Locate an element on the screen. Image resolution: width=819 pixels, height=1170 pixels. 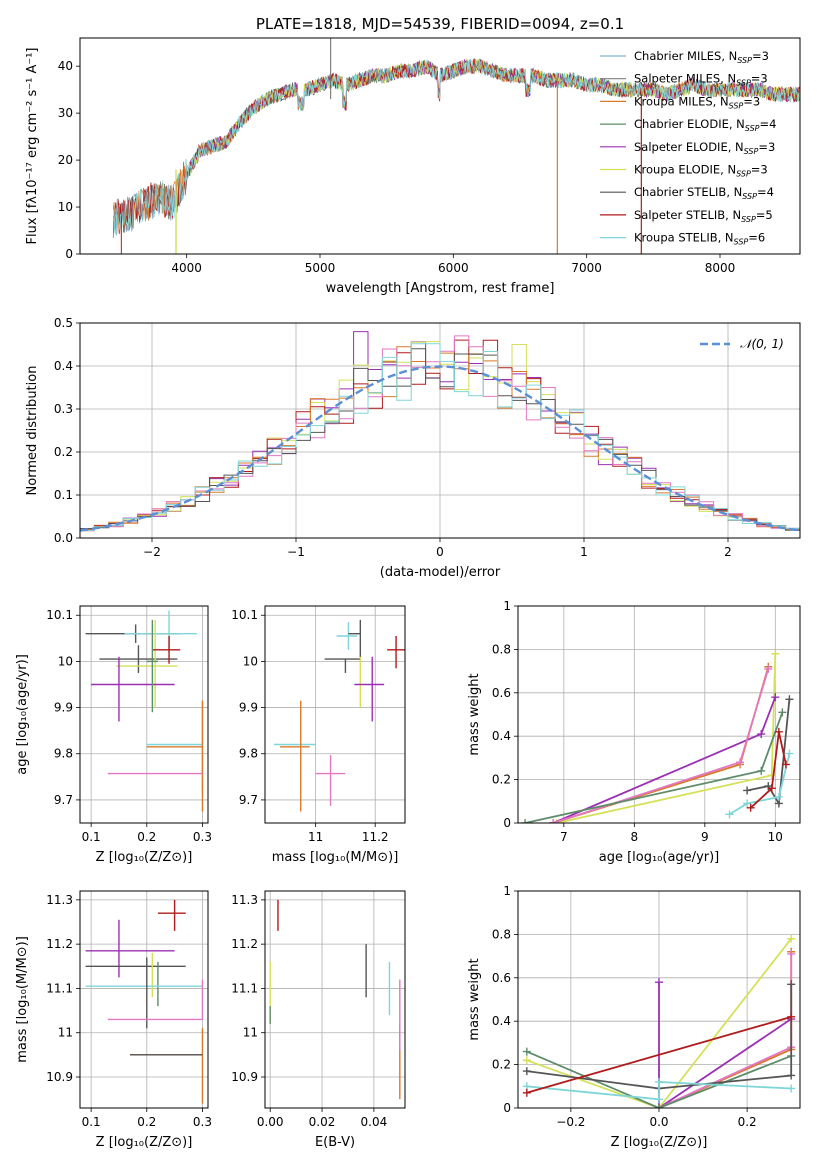
y-tick-label: 11.1 is located at coordinates (244, 988).